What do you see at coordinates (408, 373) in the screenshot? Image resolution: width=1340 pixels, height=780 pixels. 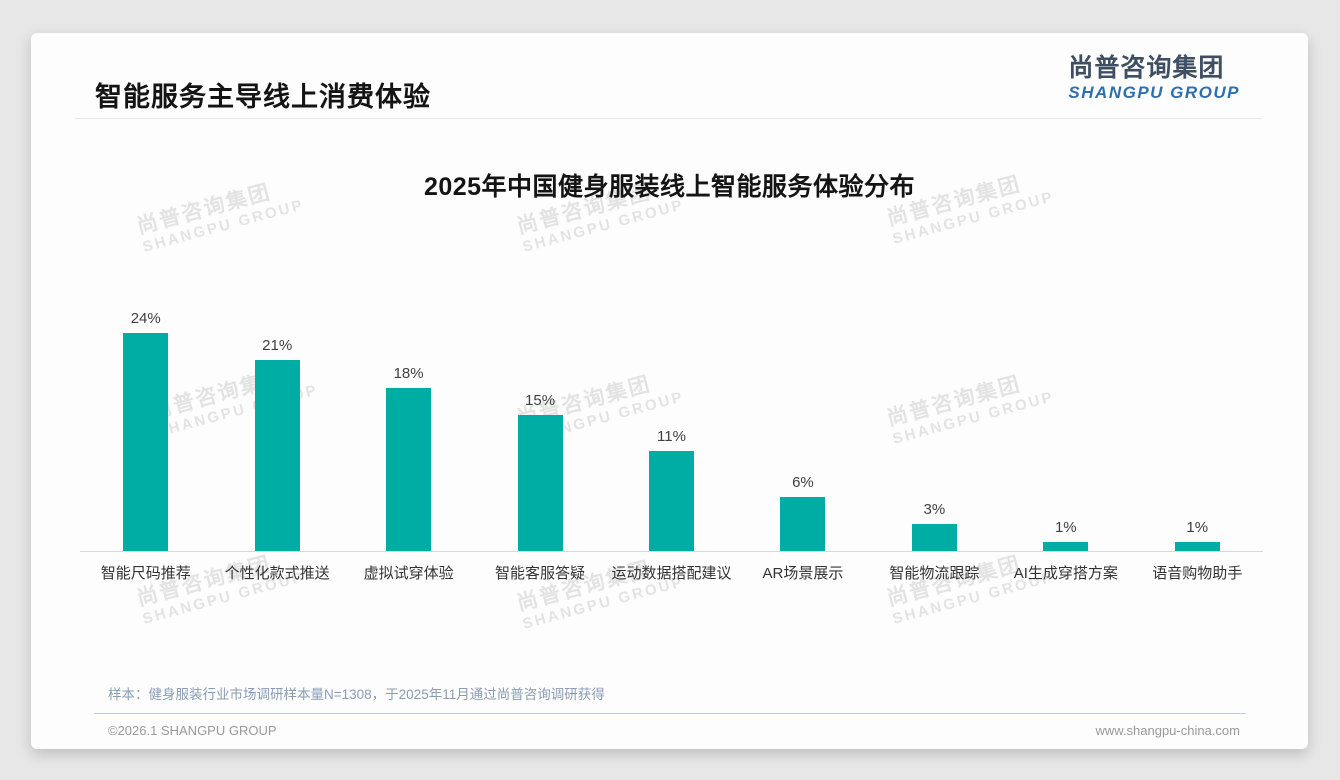 I see `bar-value-label: 18%` at bounding box center [408, 373].